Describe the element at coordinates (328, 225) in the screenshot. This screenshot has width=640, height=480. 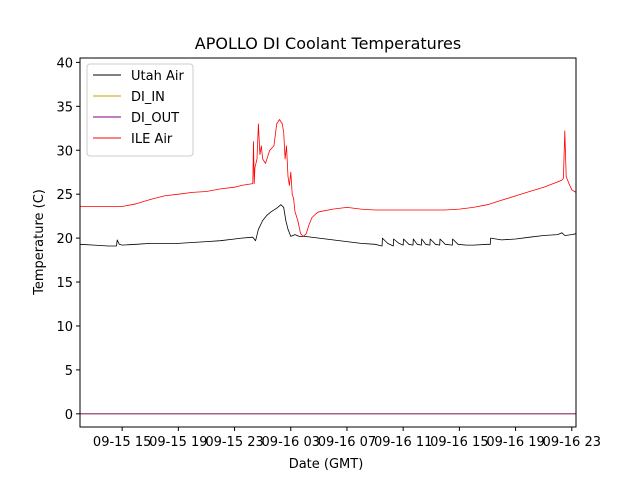
I see `series-line-utah-air` at that location.